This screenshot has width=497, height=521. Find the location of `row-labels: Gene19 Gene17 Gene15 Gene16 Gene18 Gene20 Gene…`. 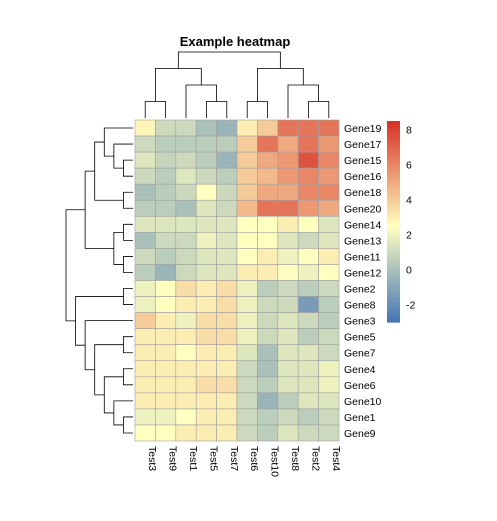

row-labels: Gene19 Gene17 Gene15 Gene16 Gene18 Gene20 Gene… is located at coordinates (363, 281).